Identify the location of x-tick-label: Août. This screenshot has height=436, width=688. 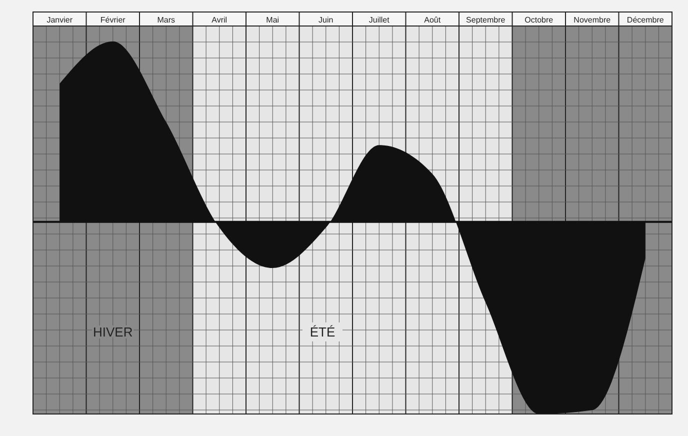
(433, 20).